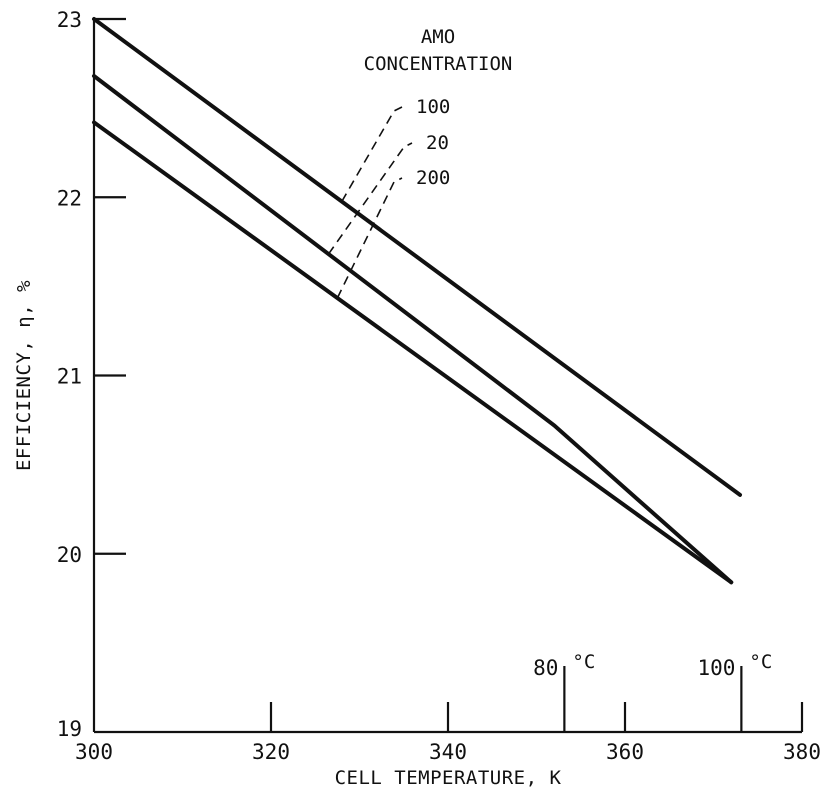  I want to click on legend-label-200: 200, so click(433, 178).